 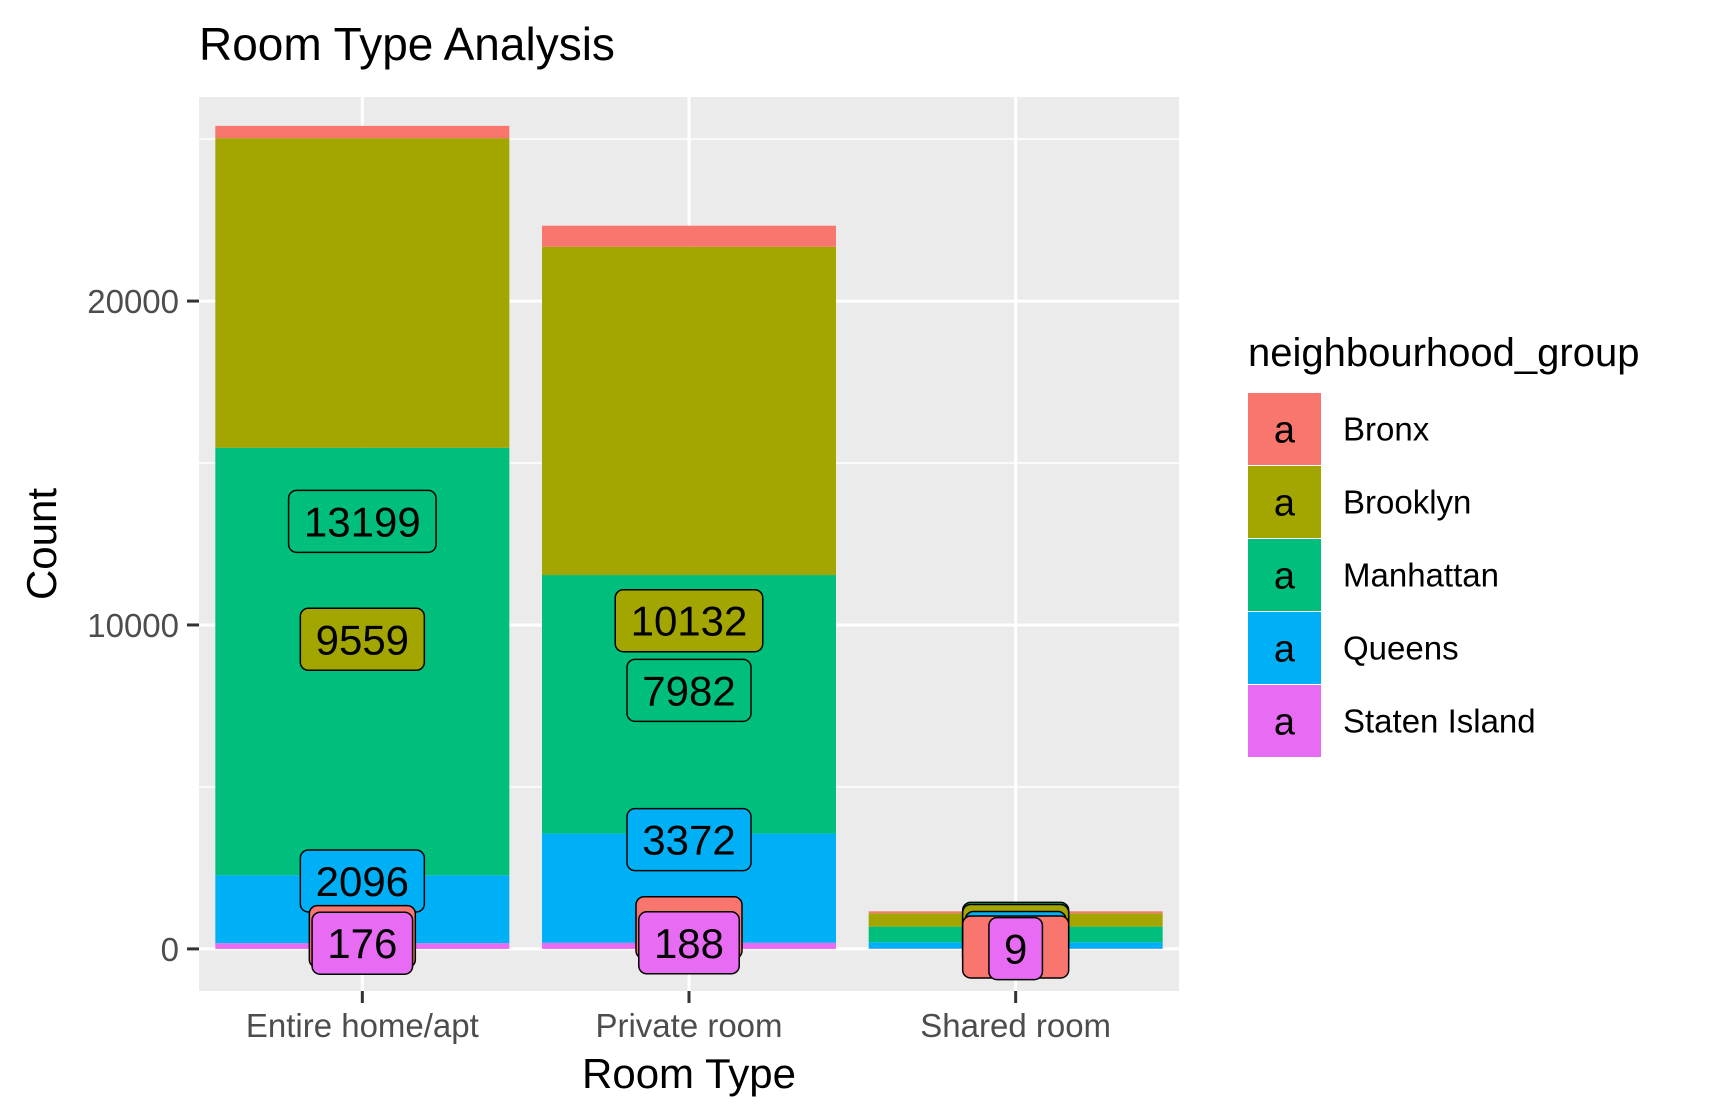 I want to click on bar-bronx-entire-home-apt, so click(x=362, y=132).